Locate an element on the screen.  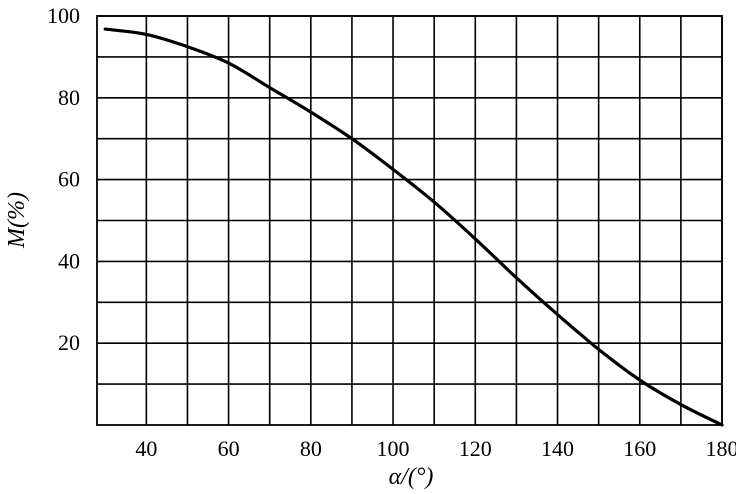
x-axis-title: α/(°) is located at coordinates (411, 477).